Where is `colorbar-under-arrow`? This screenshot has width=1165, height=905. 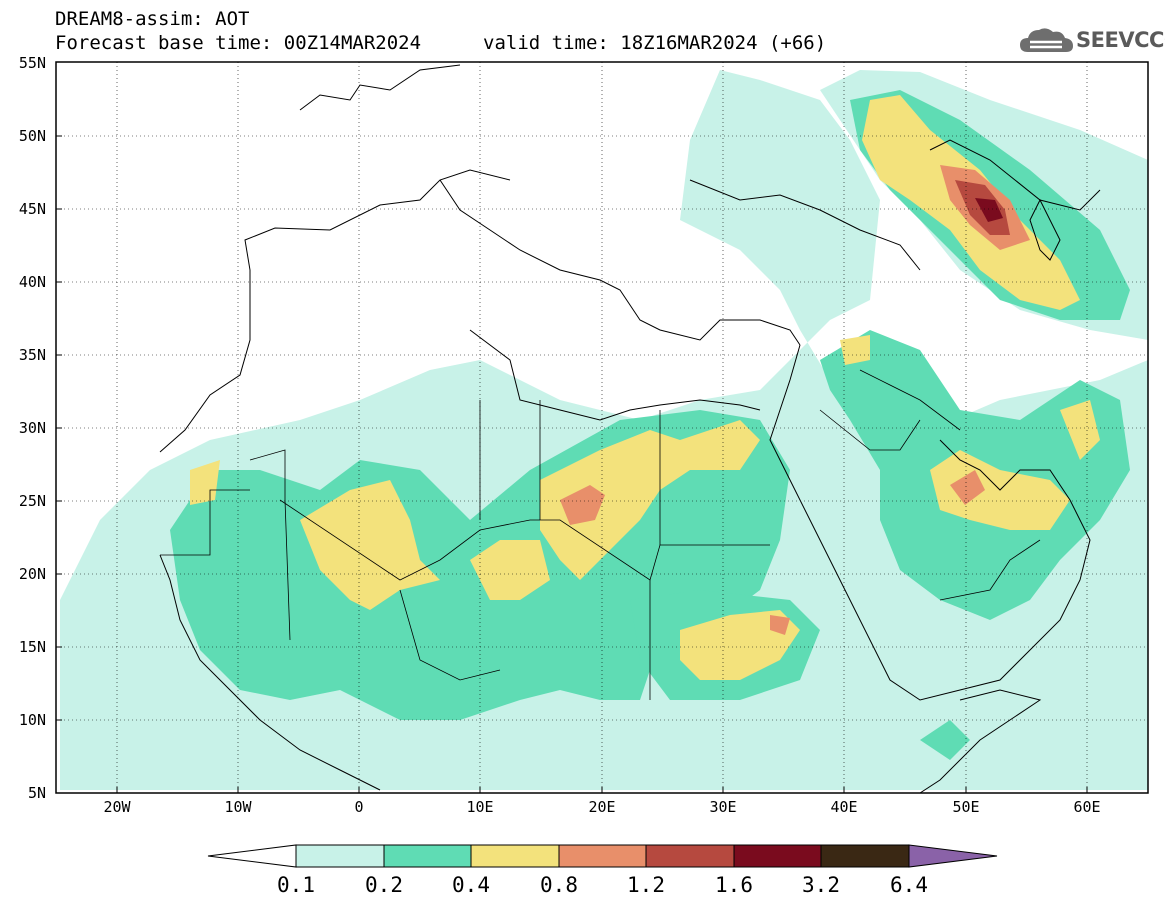
colorbar-under-arrow is located at coordinates (252, 856).